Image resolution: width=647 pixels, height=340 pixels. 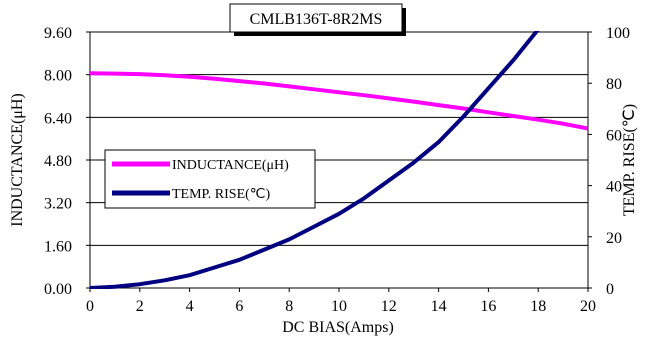 I want to click on y-tick-label: 8.00, so click(x=58, y=76).